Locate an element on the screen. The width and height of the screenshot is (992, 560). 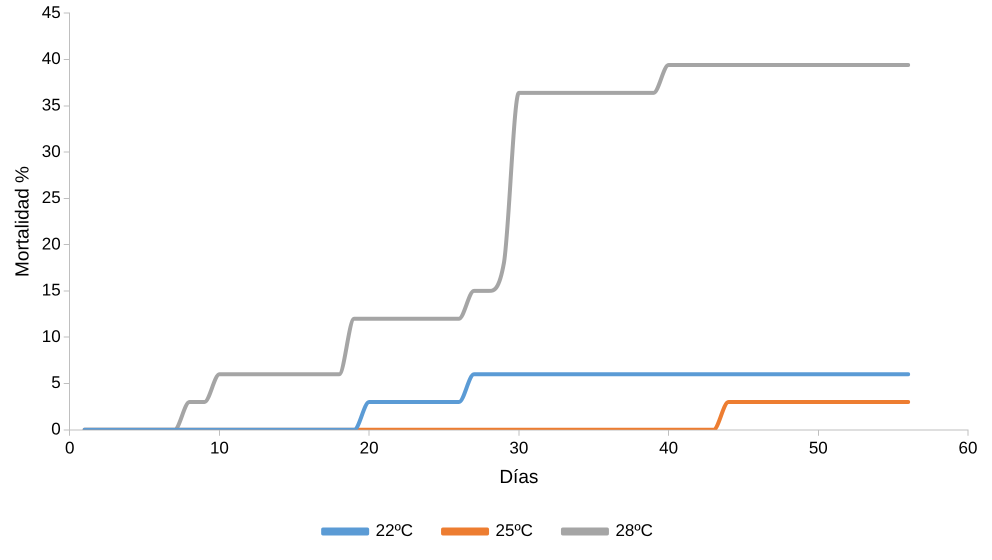
x-tick-label: 20 is located at coordinates (369, 448).